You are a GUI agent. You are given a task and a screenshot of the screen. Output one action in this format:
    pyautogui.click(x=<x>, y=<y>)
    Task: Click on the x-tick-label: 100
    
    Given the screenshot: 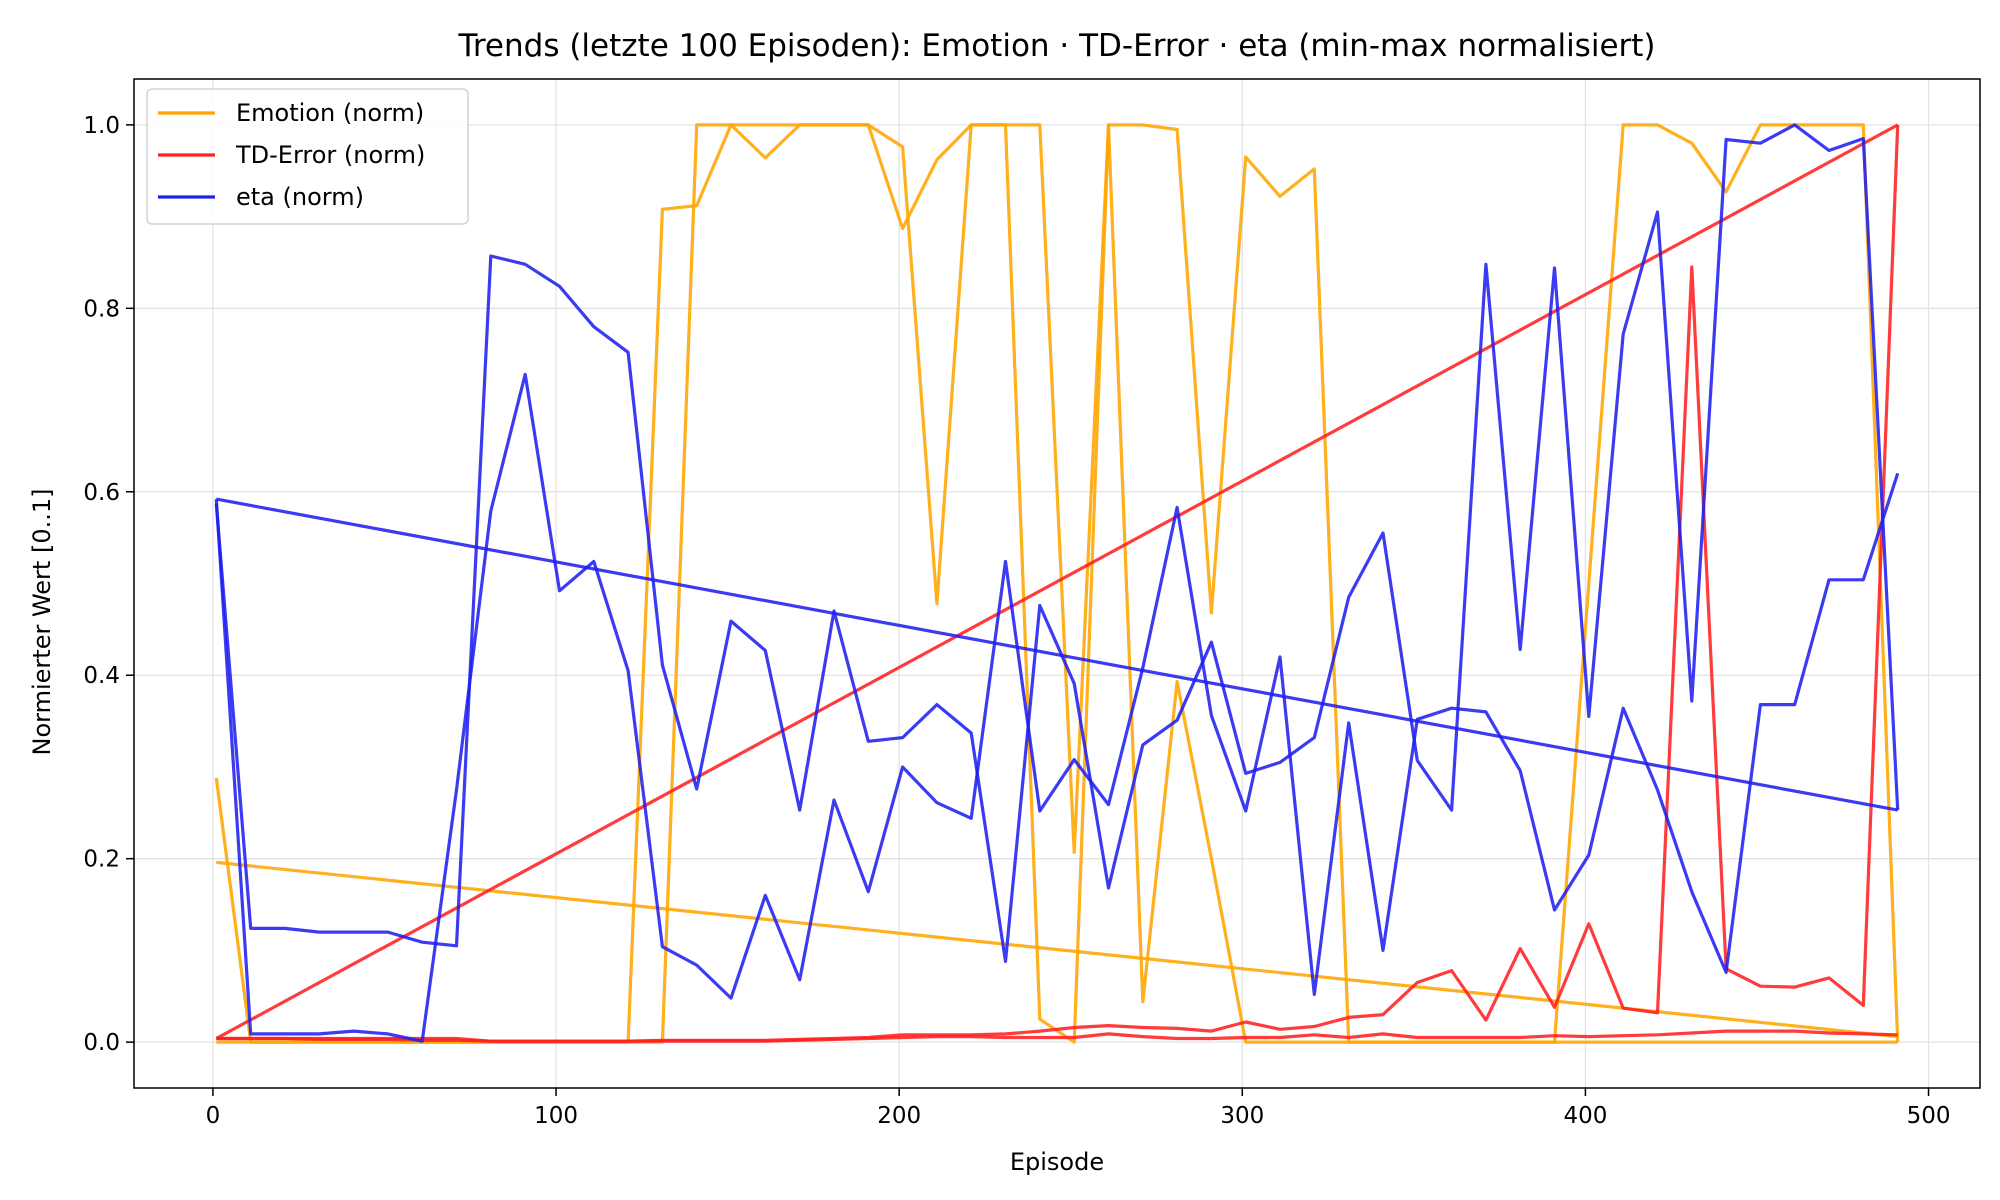 What is the action you would take?
    pyautogui.click(x=556, y=1116)
    